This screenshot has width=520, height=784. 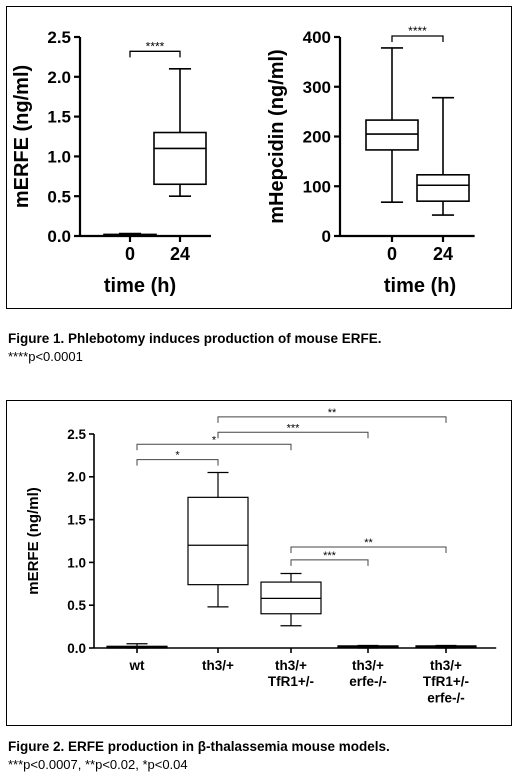 I want to click on y-tick-label: 200, so click(x=317, y=137).